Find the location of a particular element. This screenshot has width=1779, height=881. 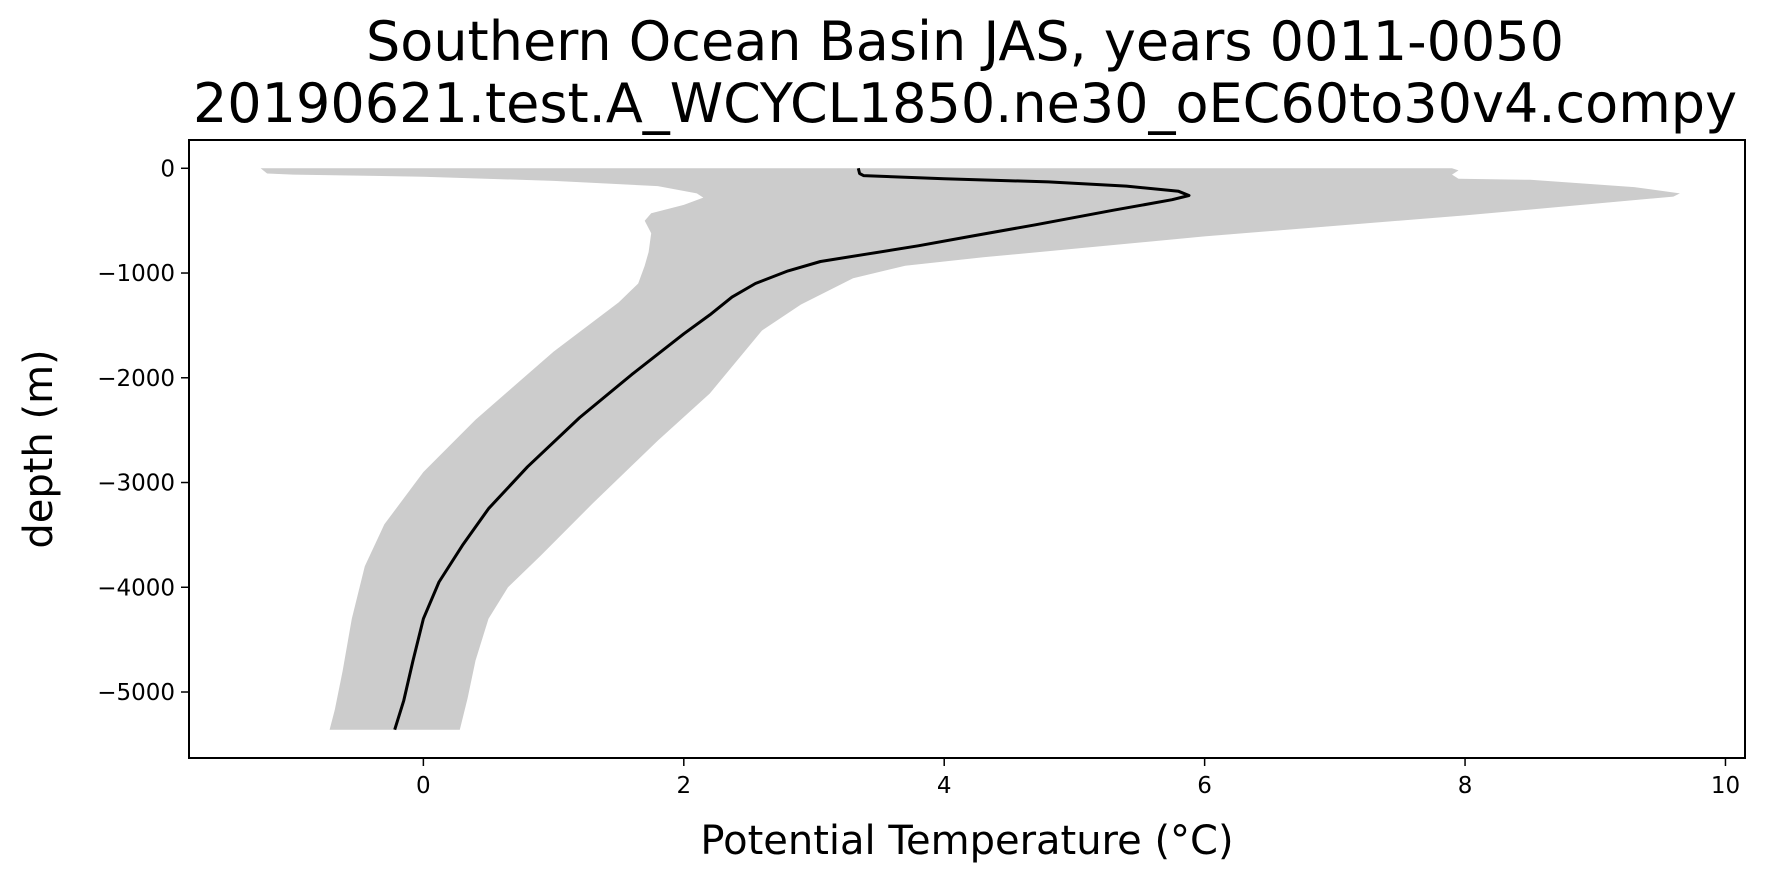

y-tick-label: −1000 is located at coordinates (136, 274).